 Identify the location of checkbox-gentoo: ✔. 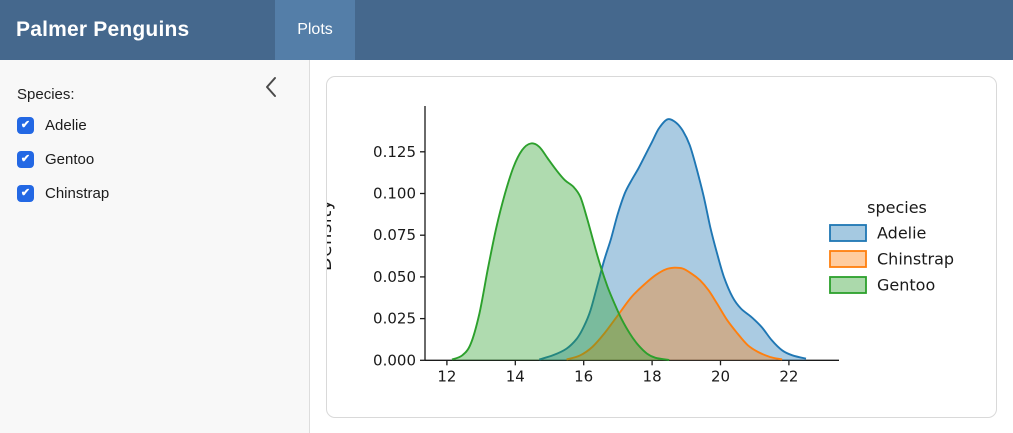
(25, 159).